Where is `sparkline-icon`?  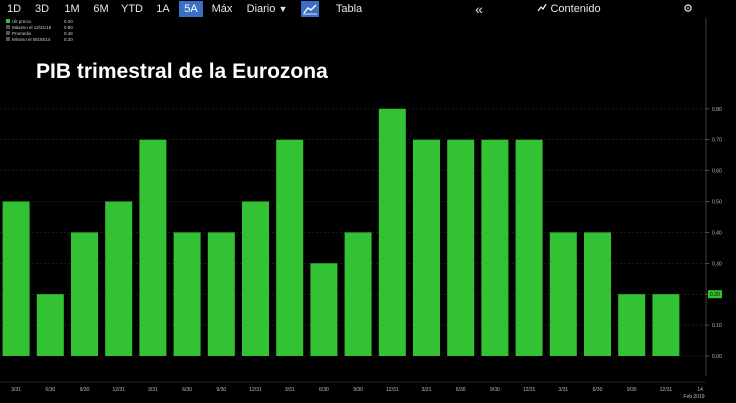 sparkline-icon is located at coordinates (542, 7).